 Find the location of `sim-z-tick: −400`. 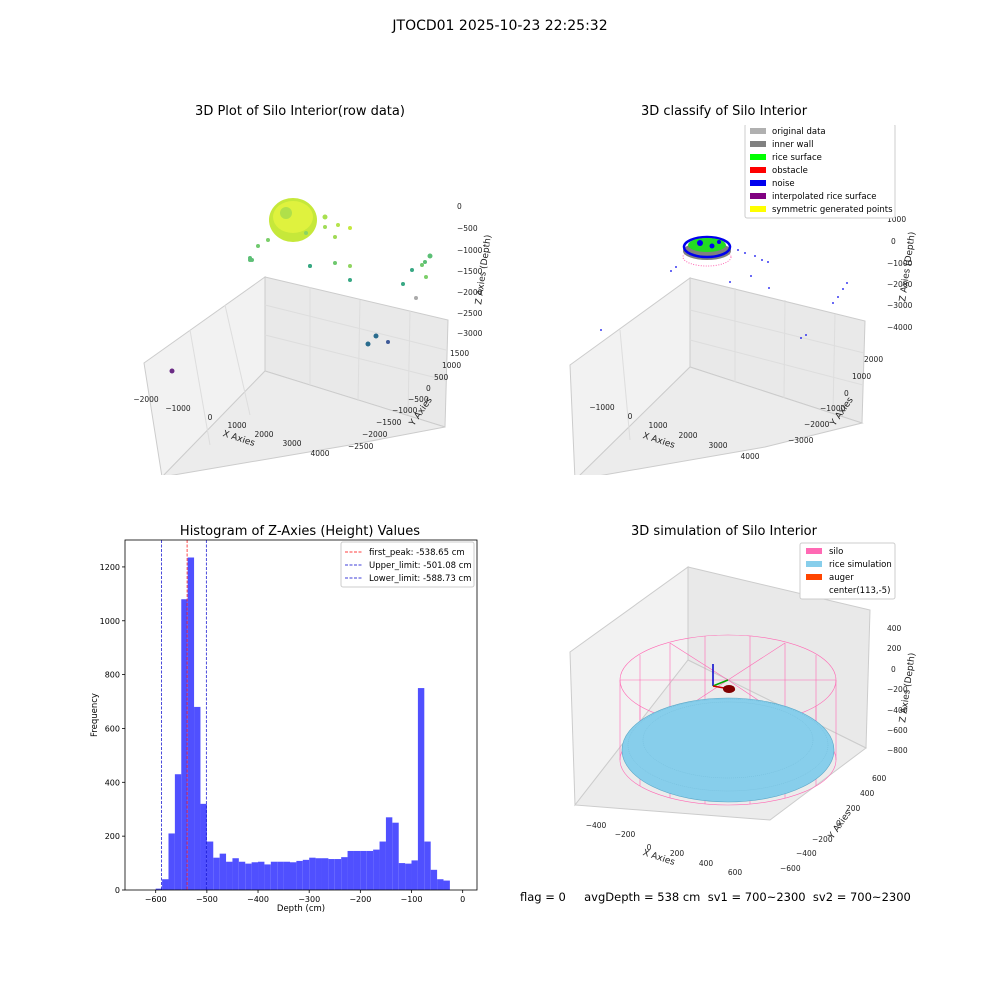

sim-z-tick: −400 is located at coordinates (897, 710).